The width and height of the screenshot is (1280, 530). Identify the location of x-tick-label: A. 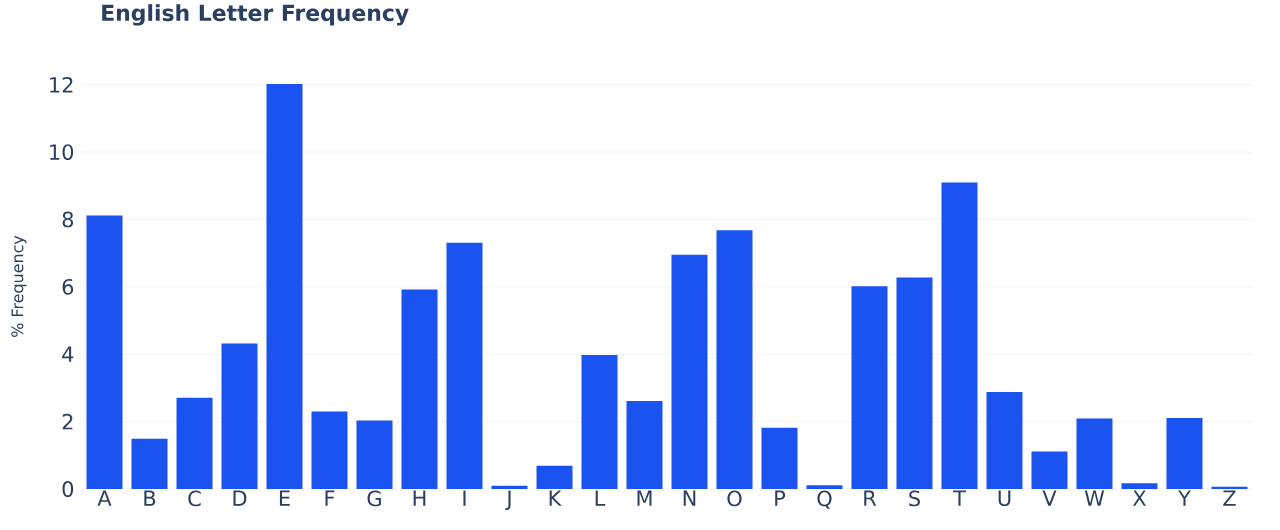
(104, 498).